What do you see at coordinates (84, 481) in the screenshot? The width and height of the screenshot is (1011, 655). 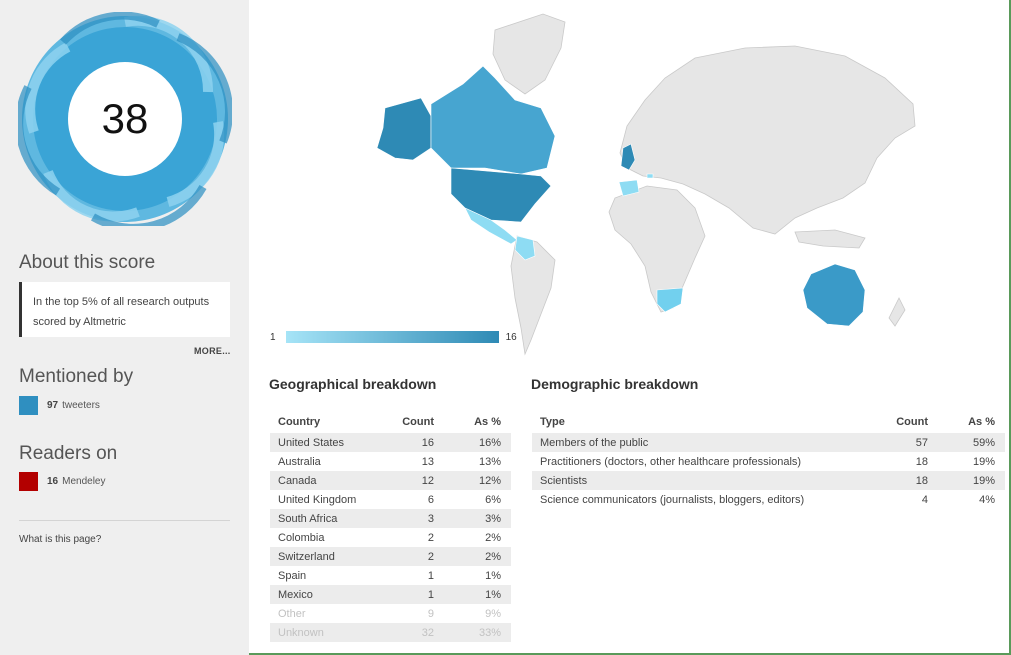 I see `mendeley-label: Mendeley` at bounding box center [84, 481].